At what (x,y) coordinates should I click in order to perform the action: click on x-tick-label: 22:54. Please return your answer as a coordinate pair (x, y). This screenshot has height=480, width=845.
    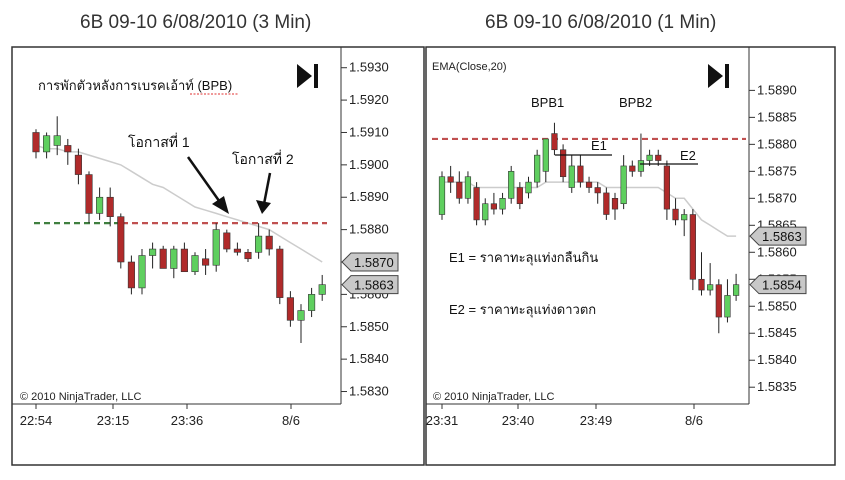
    Looking at the image, I should click on (36, 420).